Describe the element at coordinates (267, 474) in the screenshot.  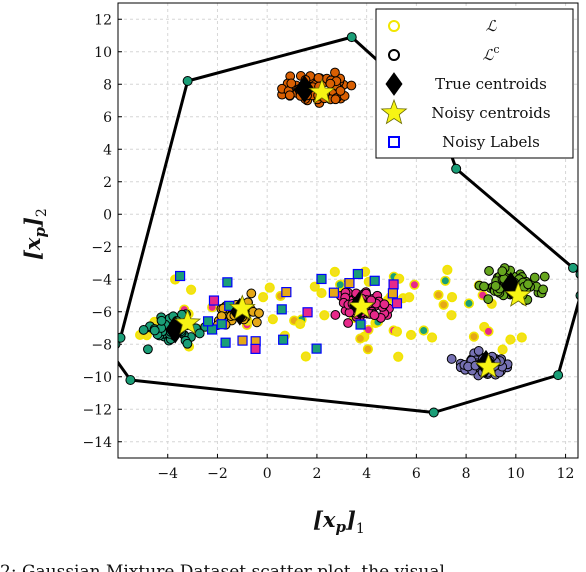
I see `x-tick-label: 0` at that location.